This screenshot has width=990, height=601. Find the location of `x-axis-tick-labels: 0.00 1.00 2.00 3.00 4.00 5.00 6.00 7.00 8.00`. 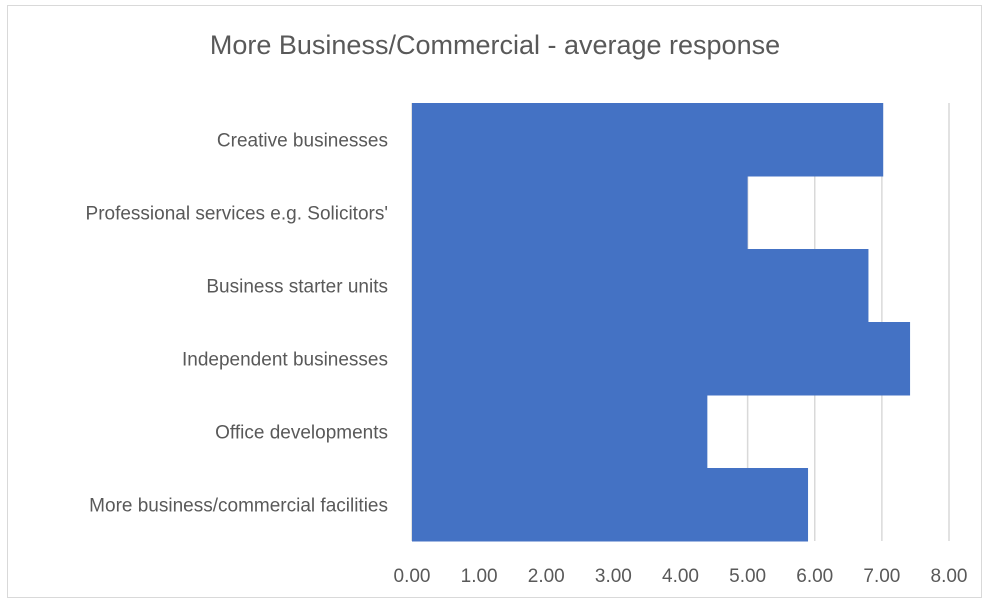

x-axis-tick-labels: 0.00 1.00 2.00 3.00 4.00 5.00 6.00 7.00 8.00 is located at coordinates (681, 576).